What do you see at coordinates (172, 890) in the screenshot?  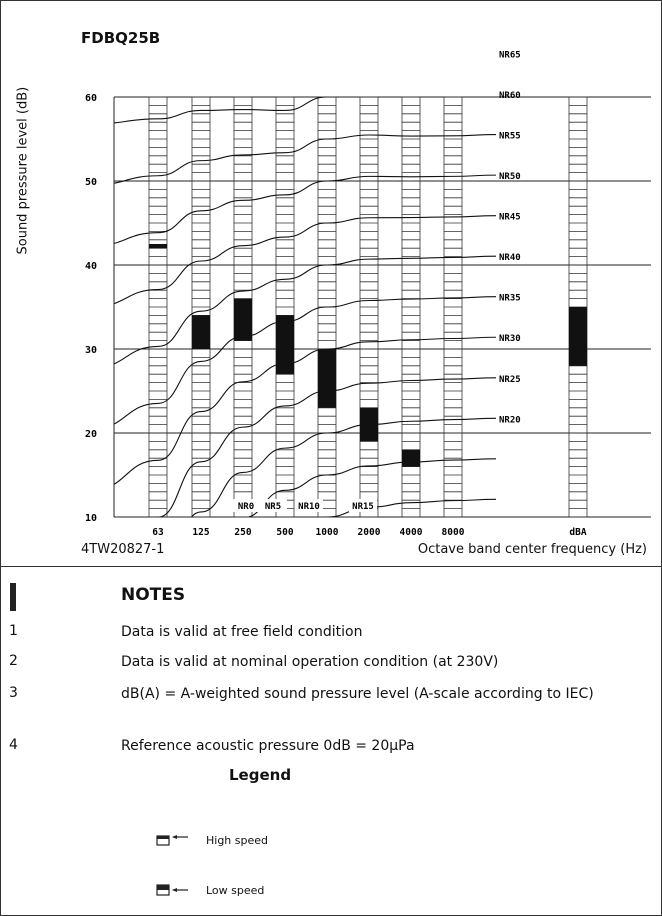 I see `low-speed-marker-icon` at bounding box center [172, 890].